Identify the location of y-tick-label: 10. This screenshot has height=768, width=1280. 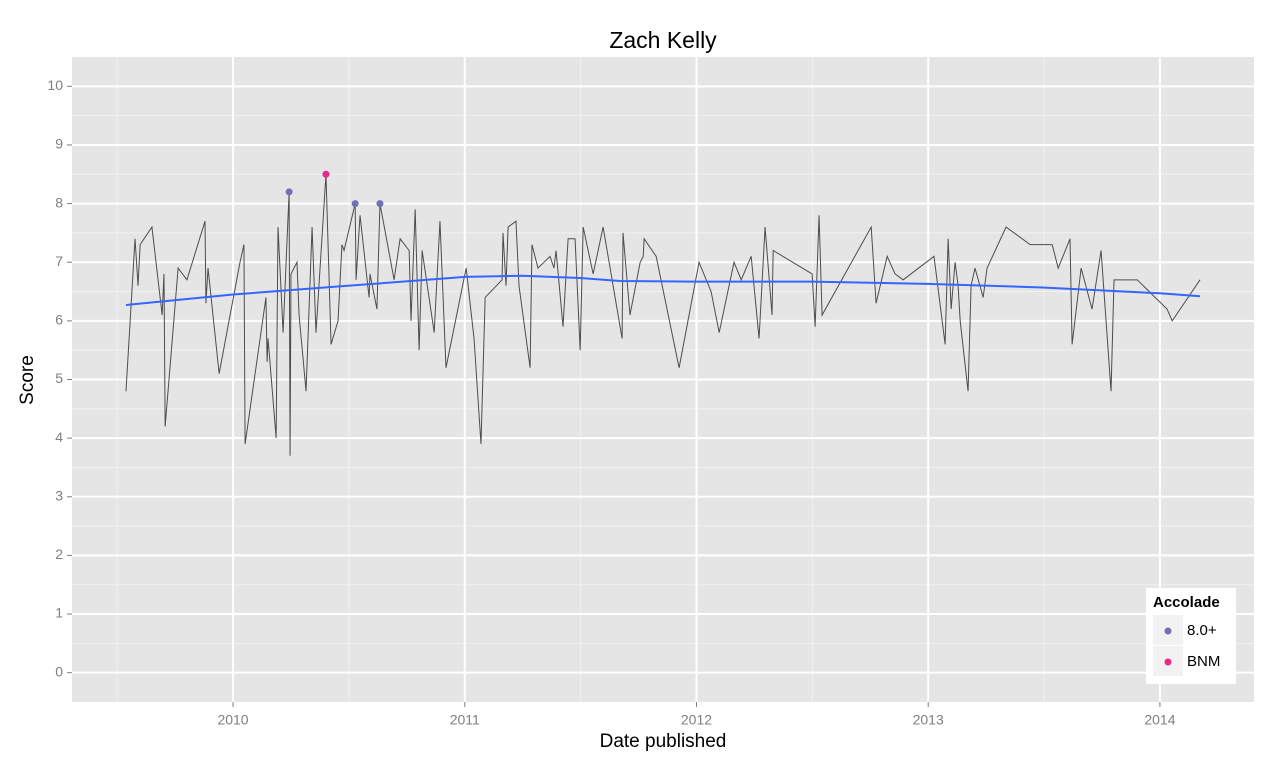
(55, 85).